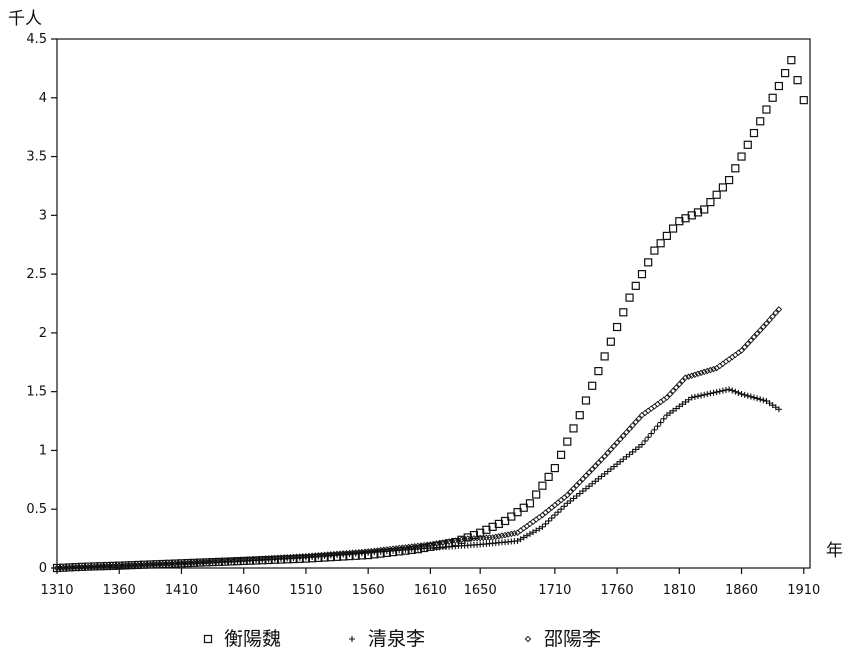 This screenshot has height=667, width=848. I want to click on x-tick-label: 1360, so click(119, 590).